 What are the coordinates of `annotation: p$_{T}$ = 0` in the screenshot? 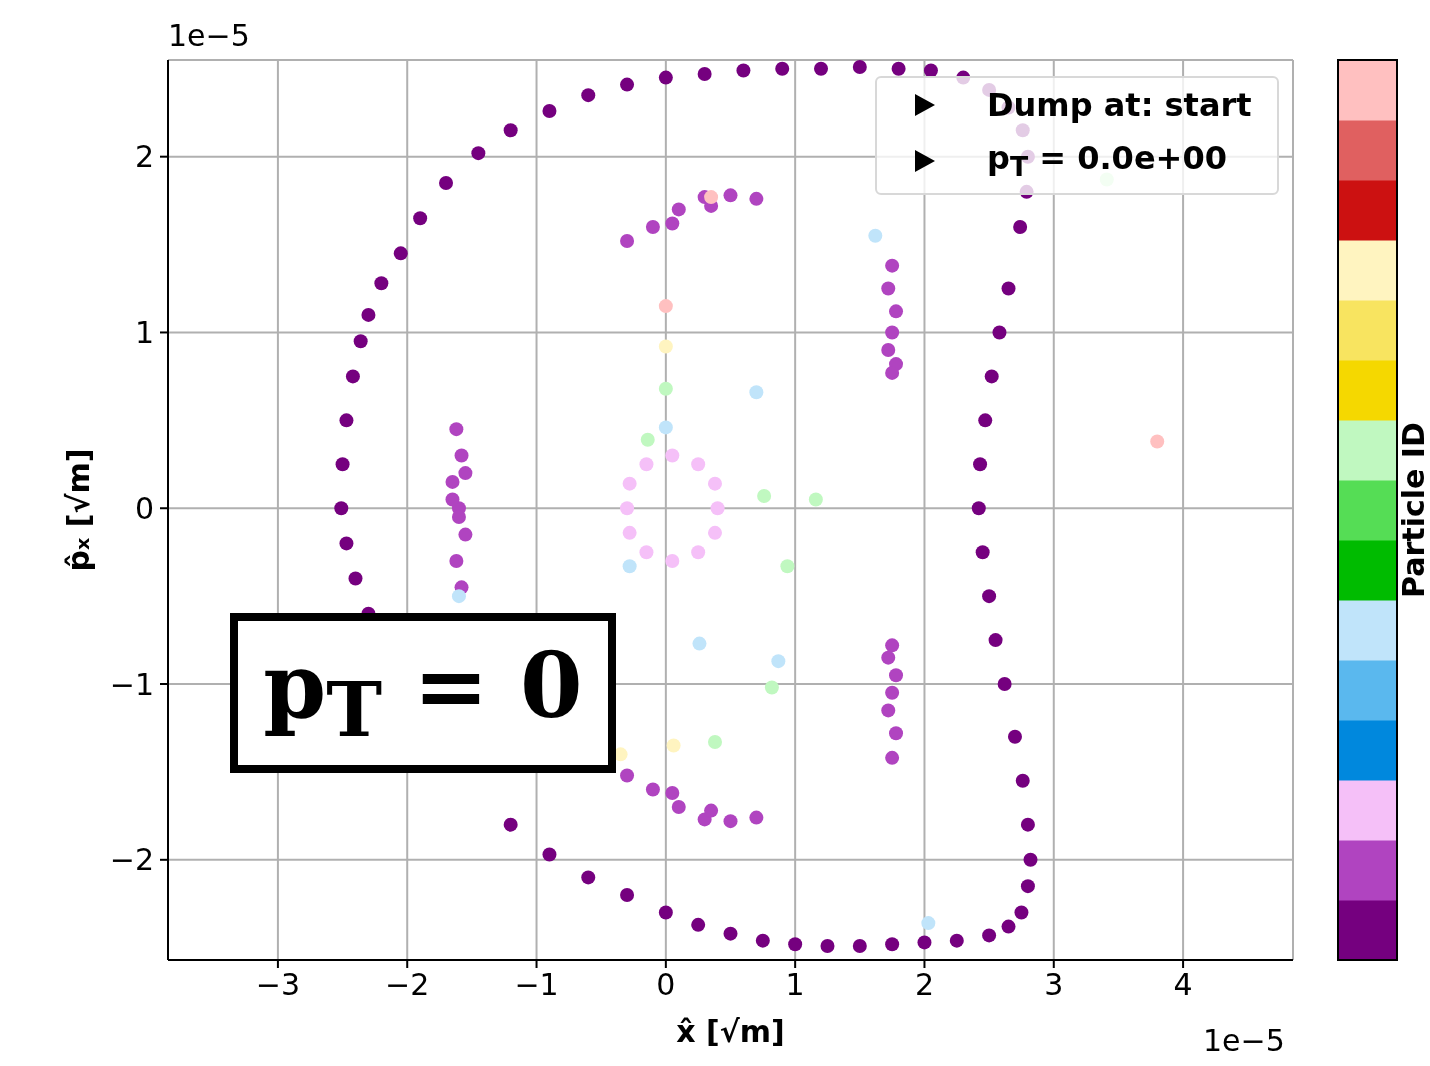 It's located at (423, 693).